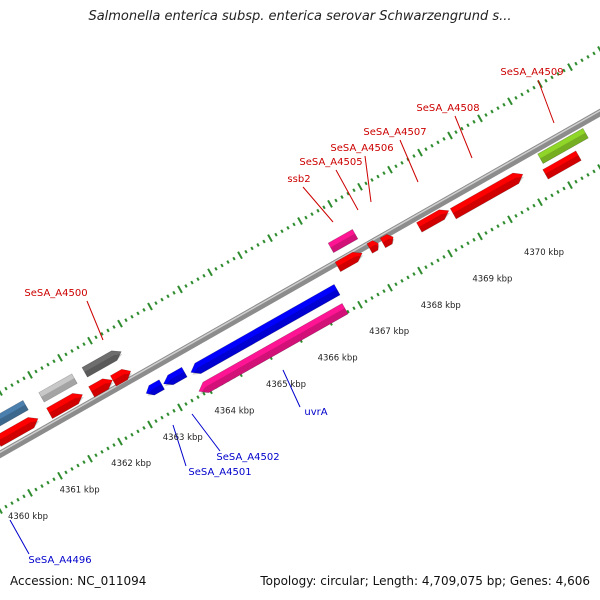 The width and height of the screenshot is (600, 600). I want to click on gene-label: SeSA_A4496, so click(59, 560).